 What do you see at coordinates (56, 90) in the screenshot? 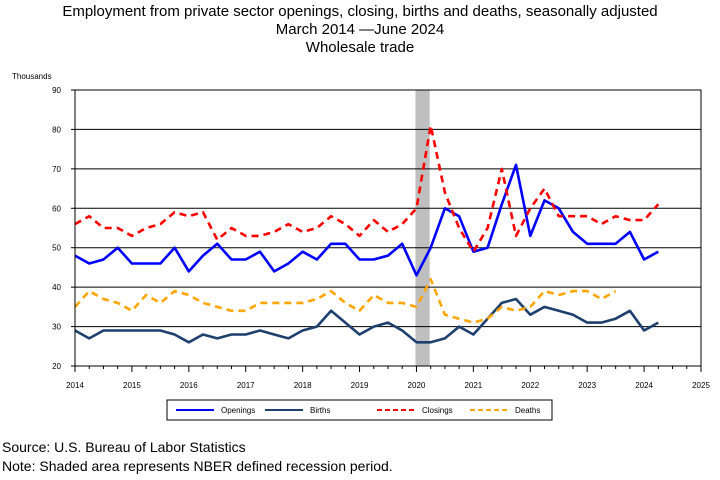
I see `y-tick-label: 90` at bounding box center [56, 90].